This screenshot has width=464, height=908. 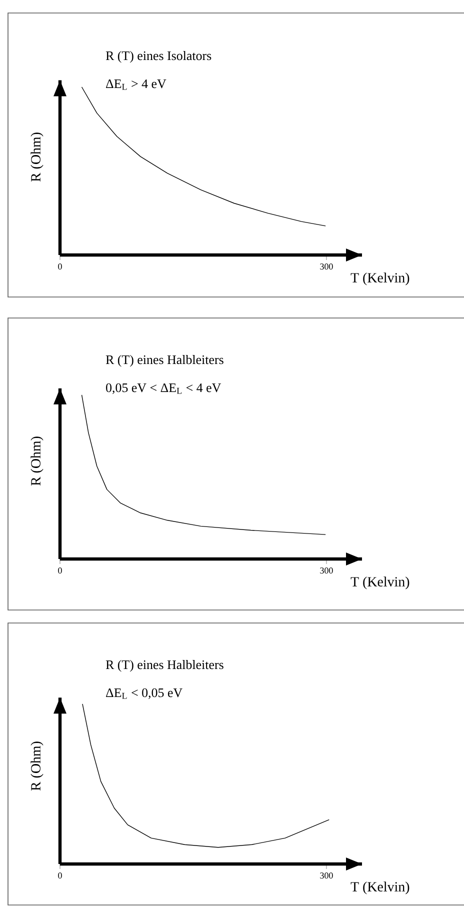 I want to click on chart-subtitle: 0,05 eV < ΔE$_{L}$ < 4 eV, so click(x=164, y=388).